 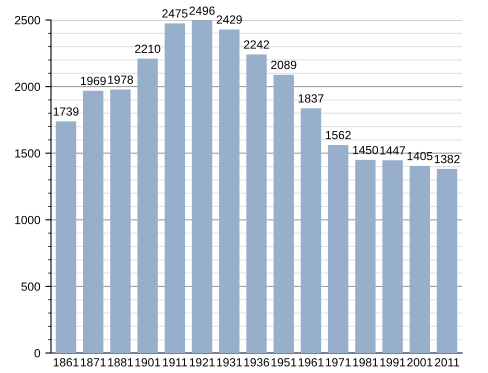 I want to click on data-label: 1382, so click(x=447, y=159).